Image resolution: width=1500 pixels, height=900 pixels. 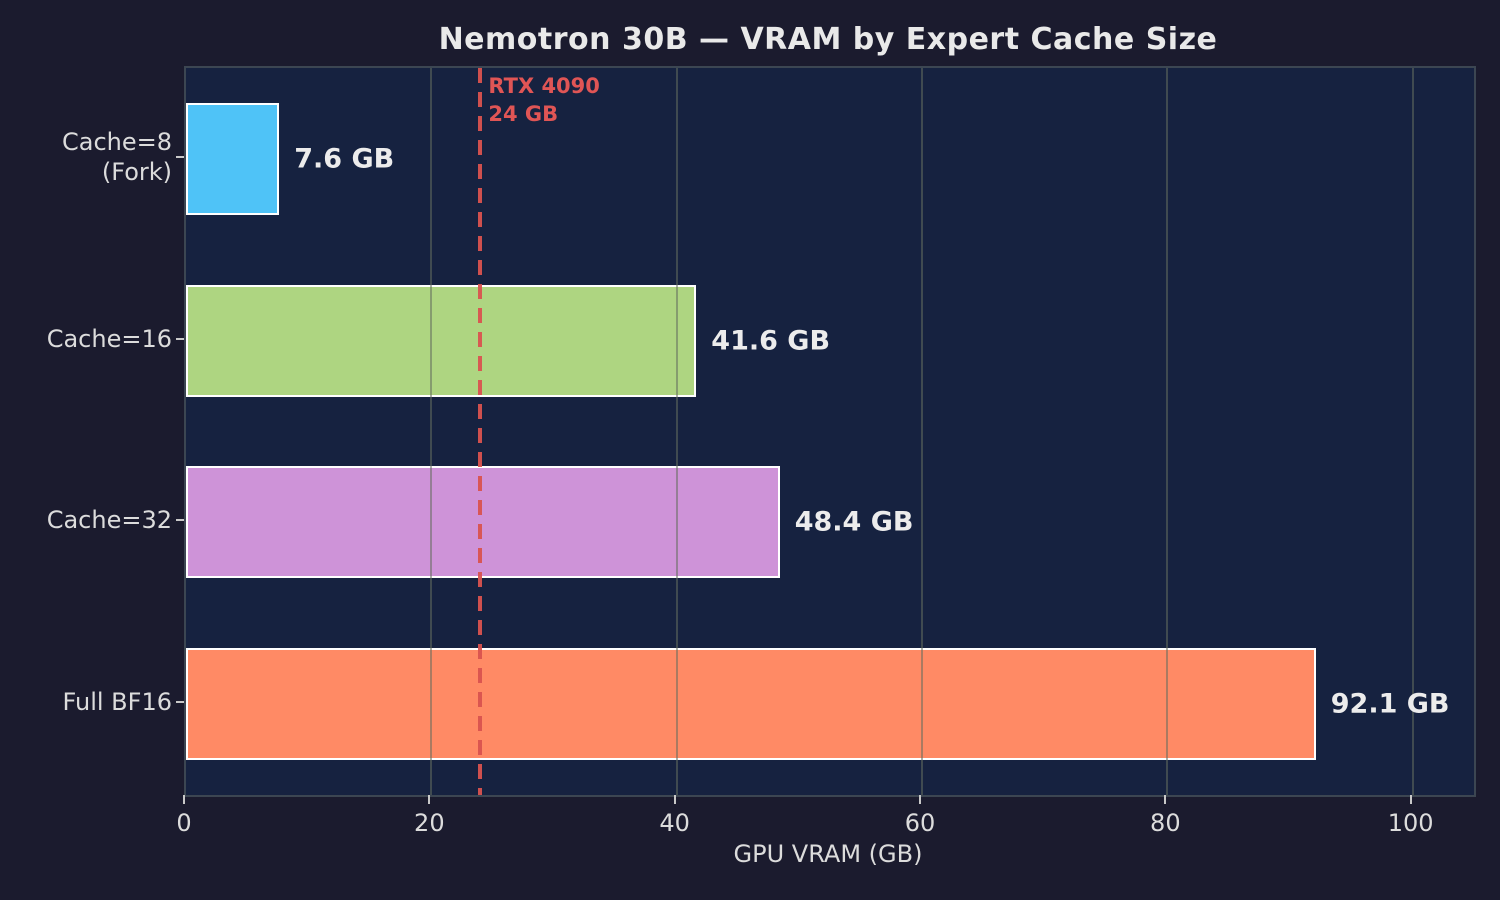 I want to click on value-label-3: 92.1 GB, so click(x=1390, y=704).